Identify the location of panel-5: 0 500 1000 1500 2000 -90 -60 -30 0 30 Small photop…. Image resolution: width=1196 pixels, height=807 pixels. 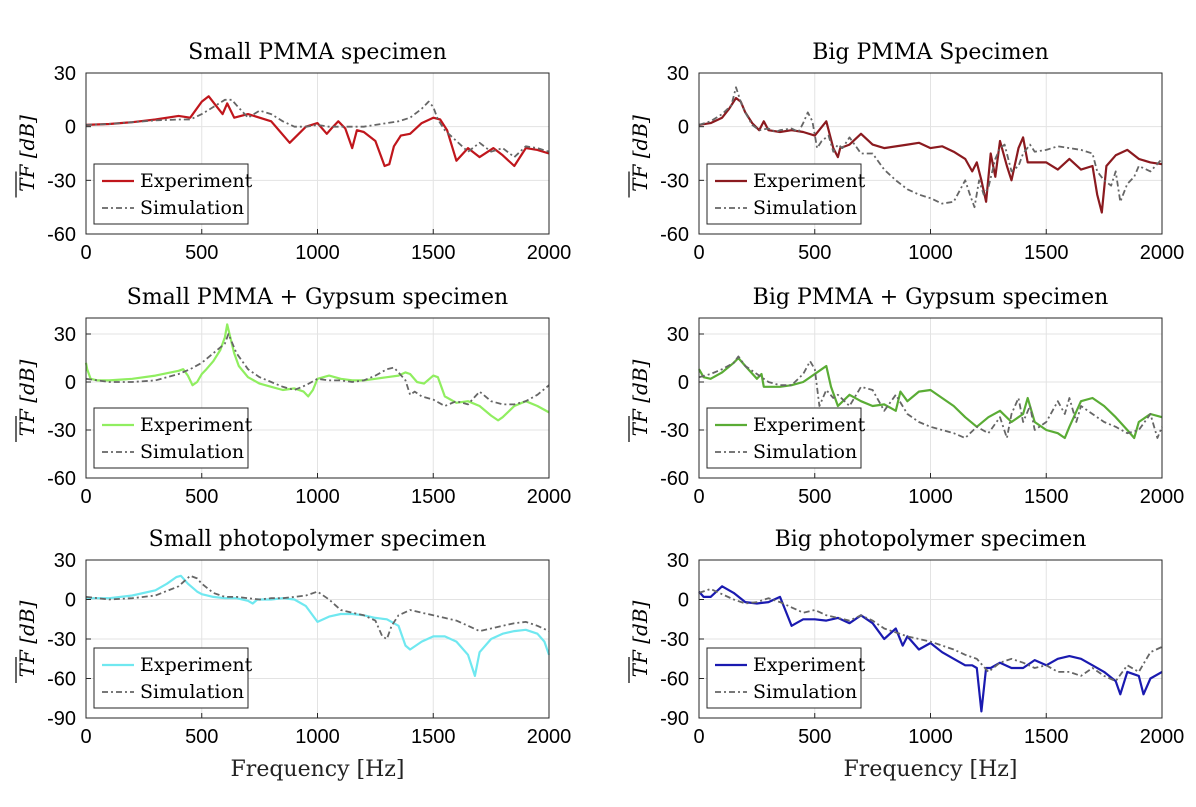
(293, 654).